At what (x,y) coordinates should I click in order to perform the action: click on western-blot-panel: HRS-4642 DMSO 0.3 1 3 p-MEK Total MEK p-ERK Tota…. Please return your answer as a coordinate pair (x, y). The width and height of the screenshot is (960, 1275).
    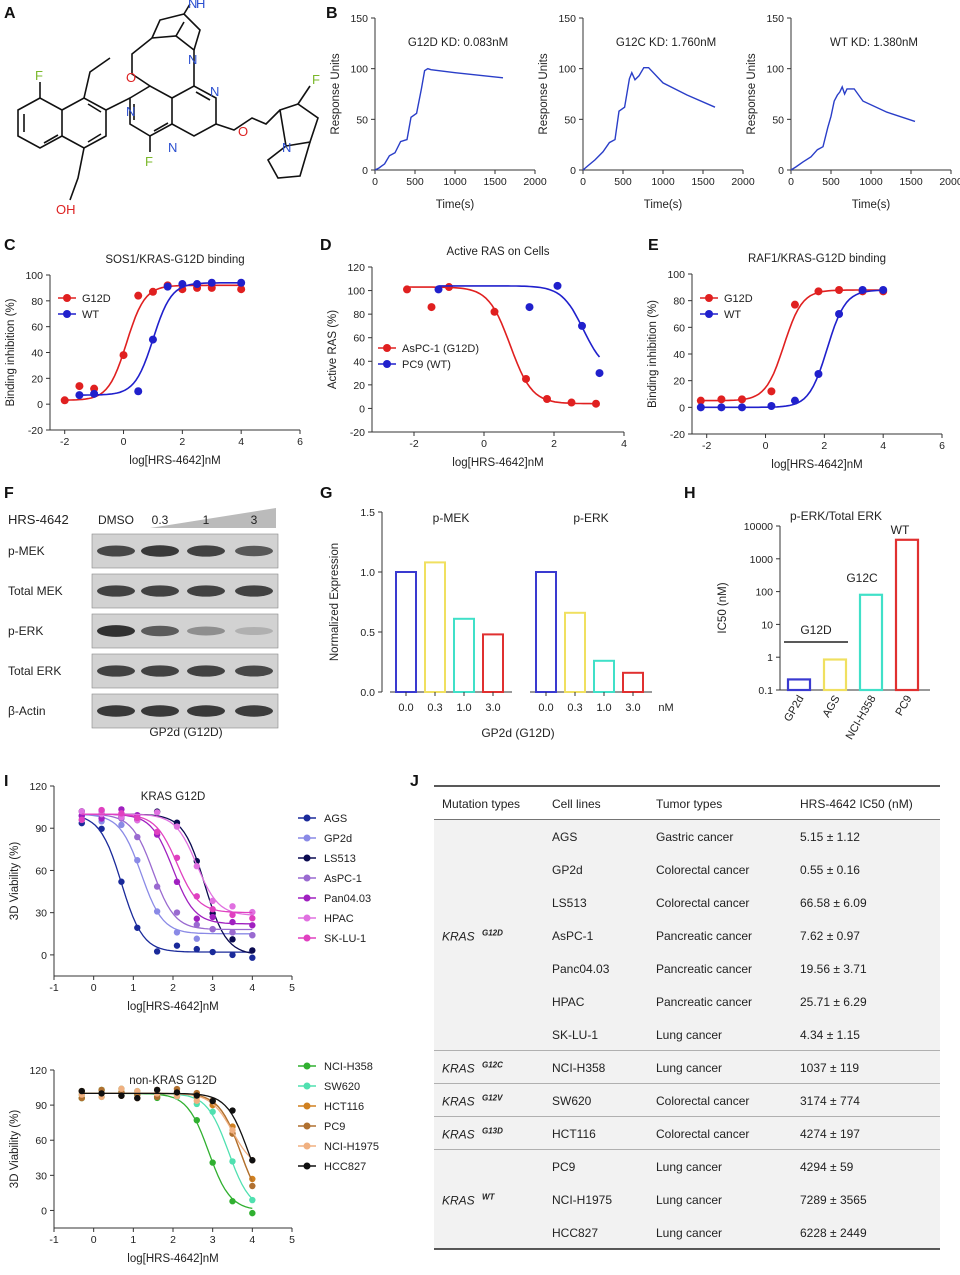
    Looking at the image, I should click on (143, 623).